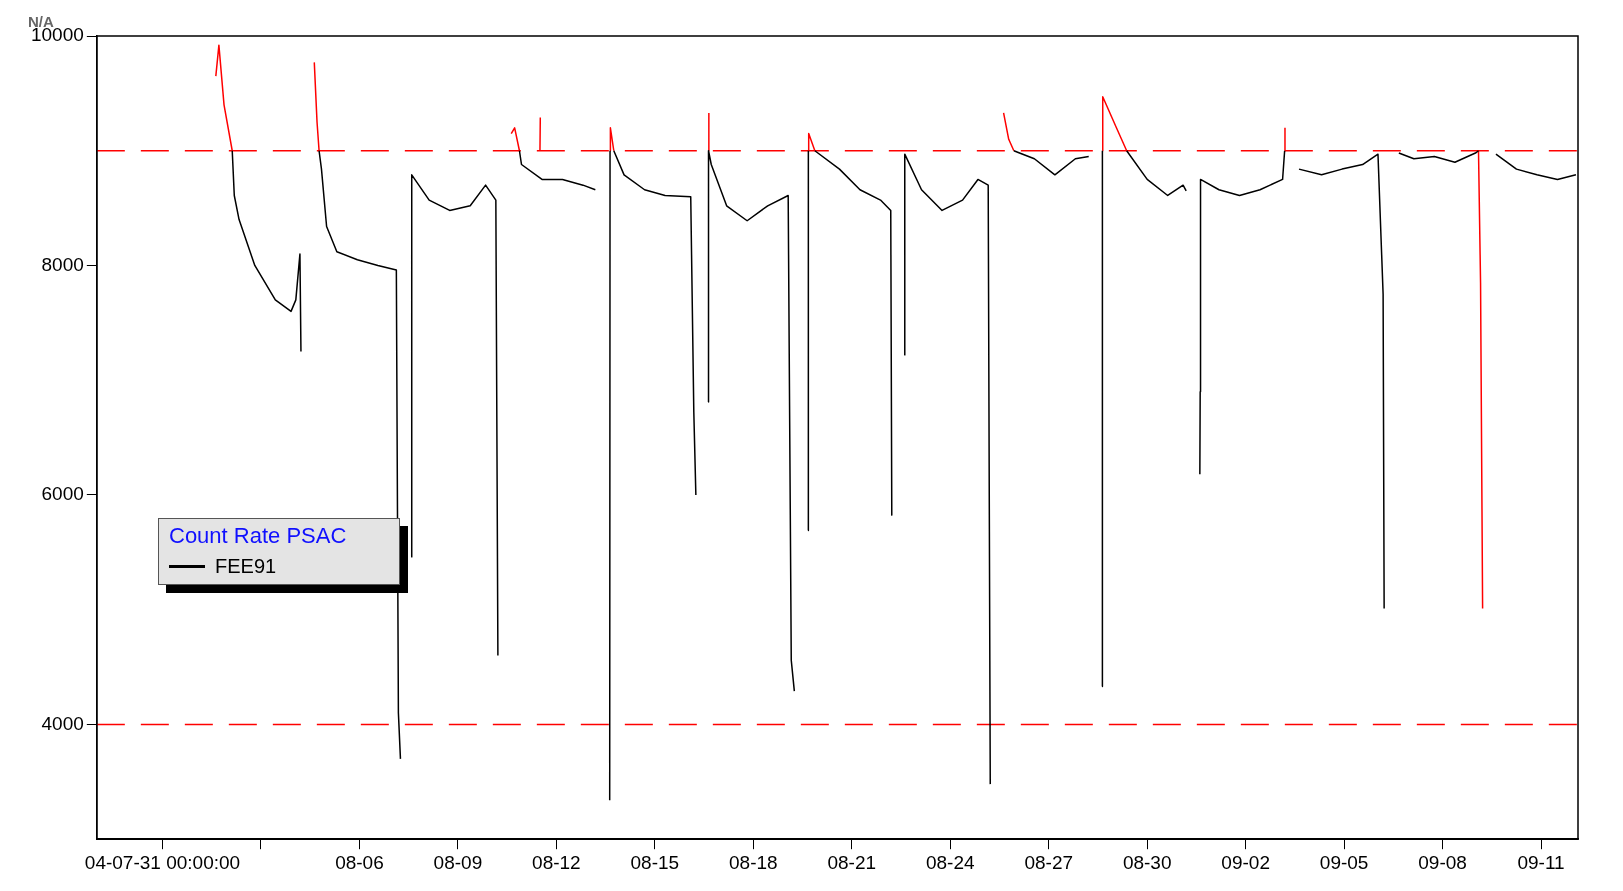  I want to click on x-tick-label: 09-05, so click(1344, 862).